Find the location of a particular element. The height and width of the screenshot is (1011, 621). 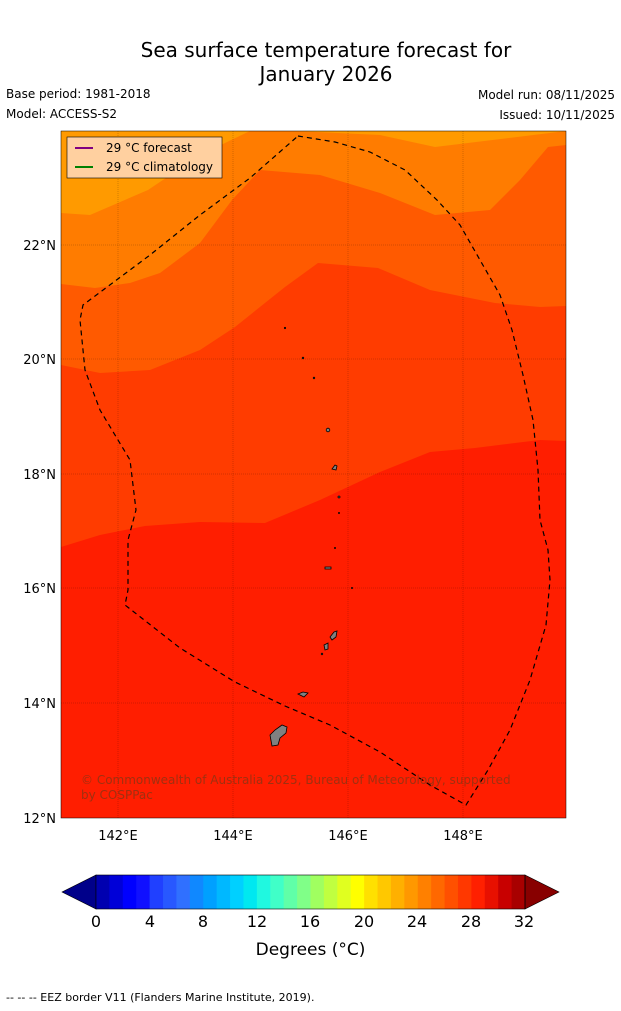

title-line-2: January 2026 is located at coordinates (326, 74).